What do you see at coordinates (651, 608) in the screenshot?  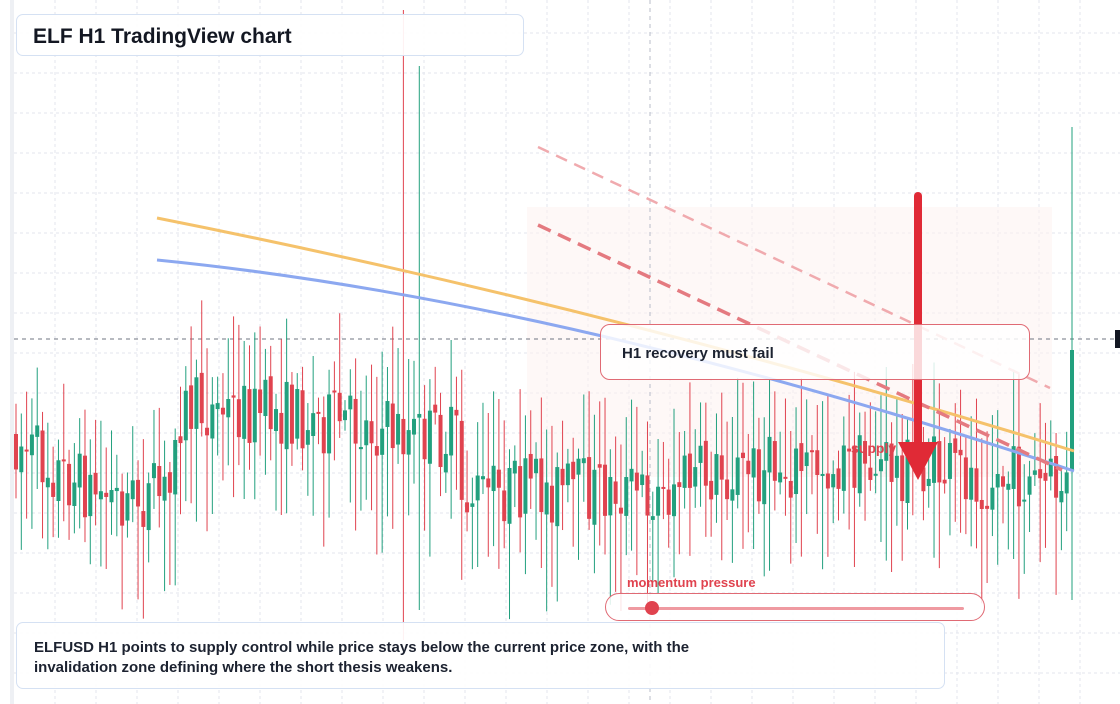 I see `momentum-knob` at bounding box center [651, 608].